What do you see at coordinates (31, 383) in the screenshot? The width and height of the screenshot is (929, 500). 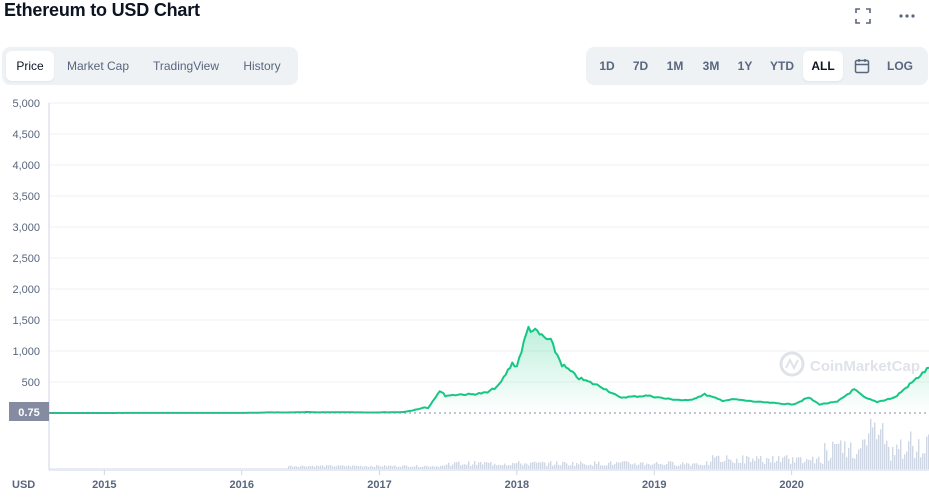 I see `y-tick-label: 500` at bounding box center [31, 383].